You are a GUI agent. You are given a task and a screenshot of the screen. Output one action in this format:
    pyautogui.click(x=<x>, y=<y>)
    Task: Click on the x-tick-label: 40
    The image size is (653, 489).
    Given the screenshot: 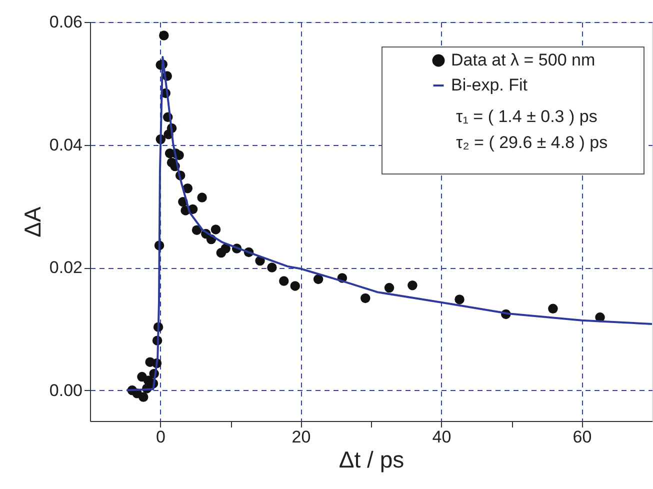 What is the action you would take?
    pyautogui.click(x=442, y=437)
    